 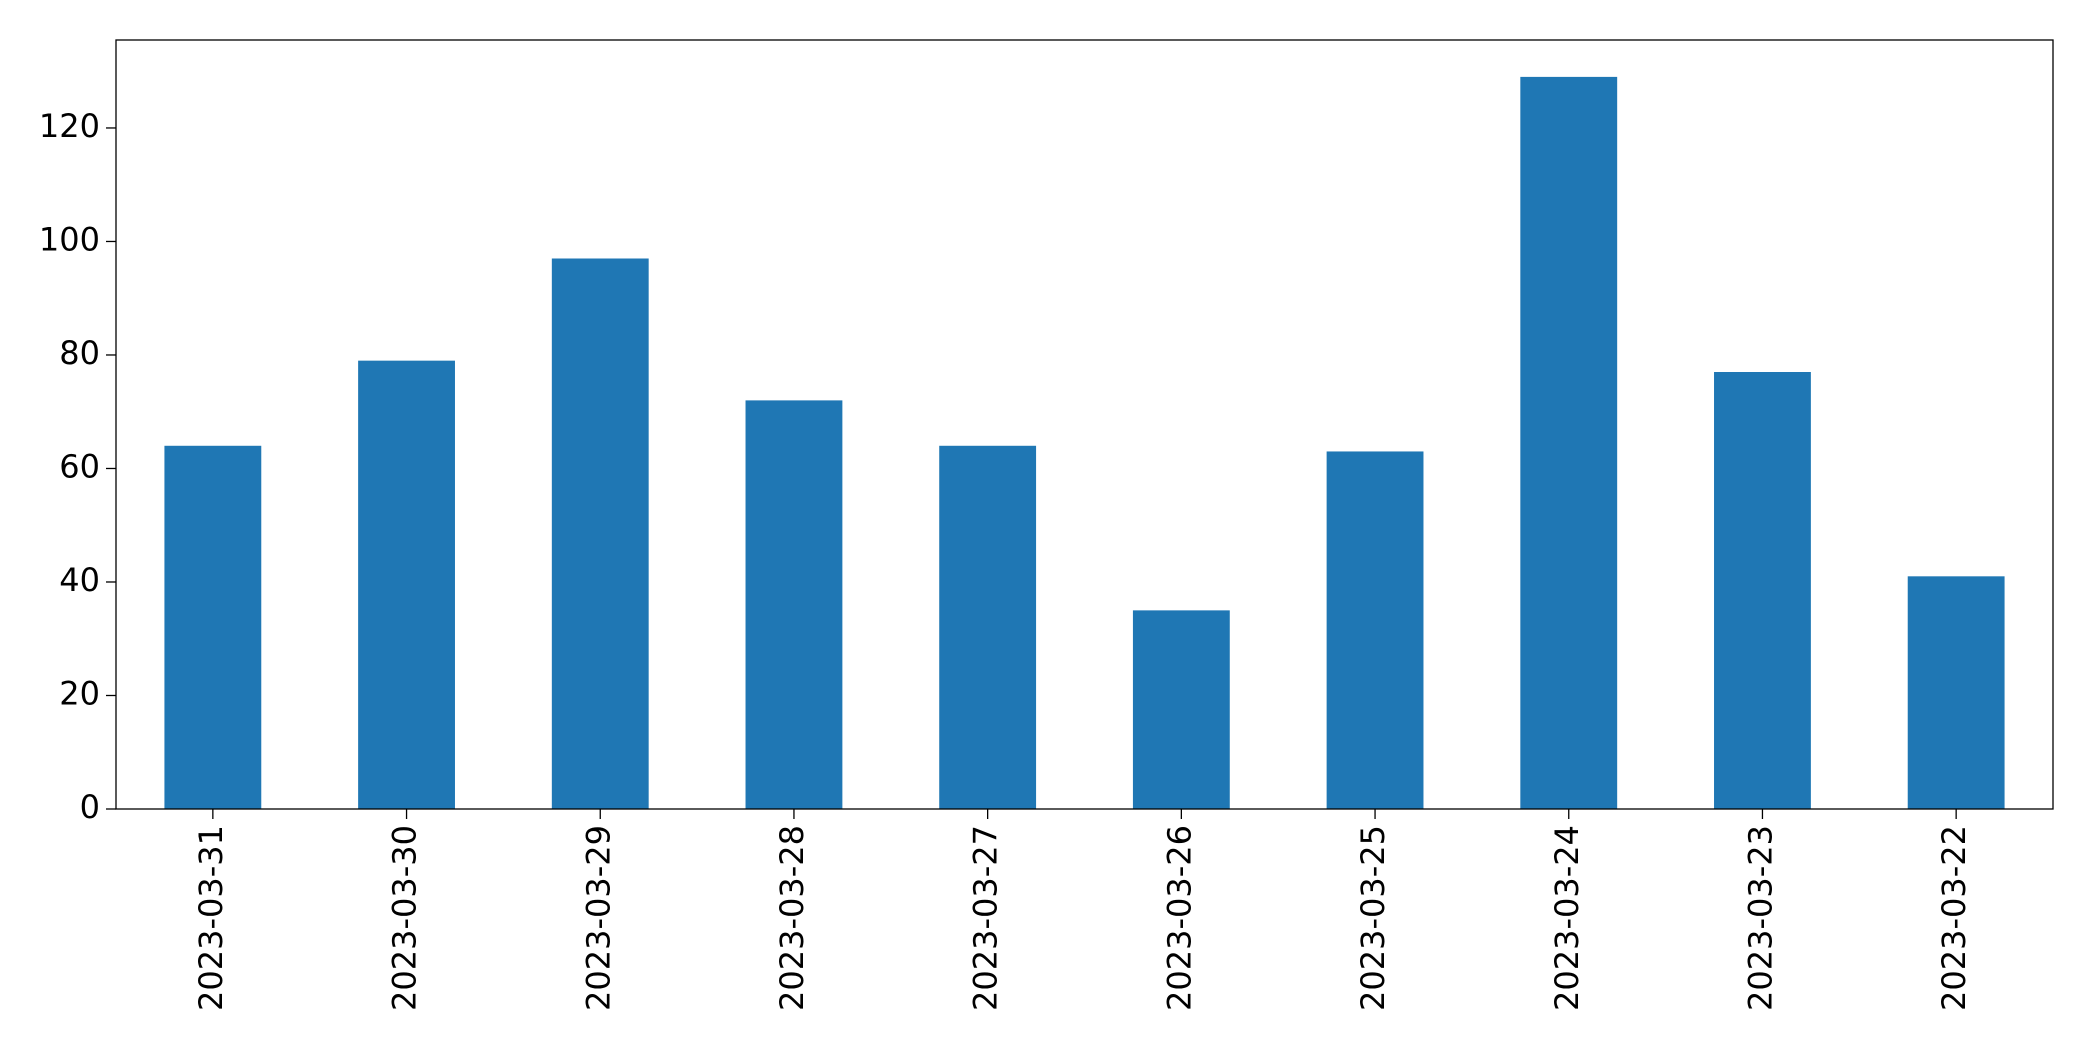 What do you see at coordinates (79, 580) in the screenshot?
I see `y-tick-label: 40` at bounding box center [79, 580].